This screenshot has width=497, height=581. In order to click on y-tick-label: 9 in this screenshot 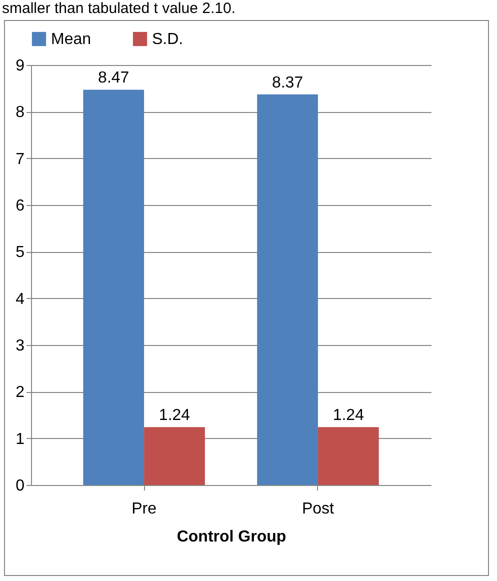, I will do `click(20, 66)`.